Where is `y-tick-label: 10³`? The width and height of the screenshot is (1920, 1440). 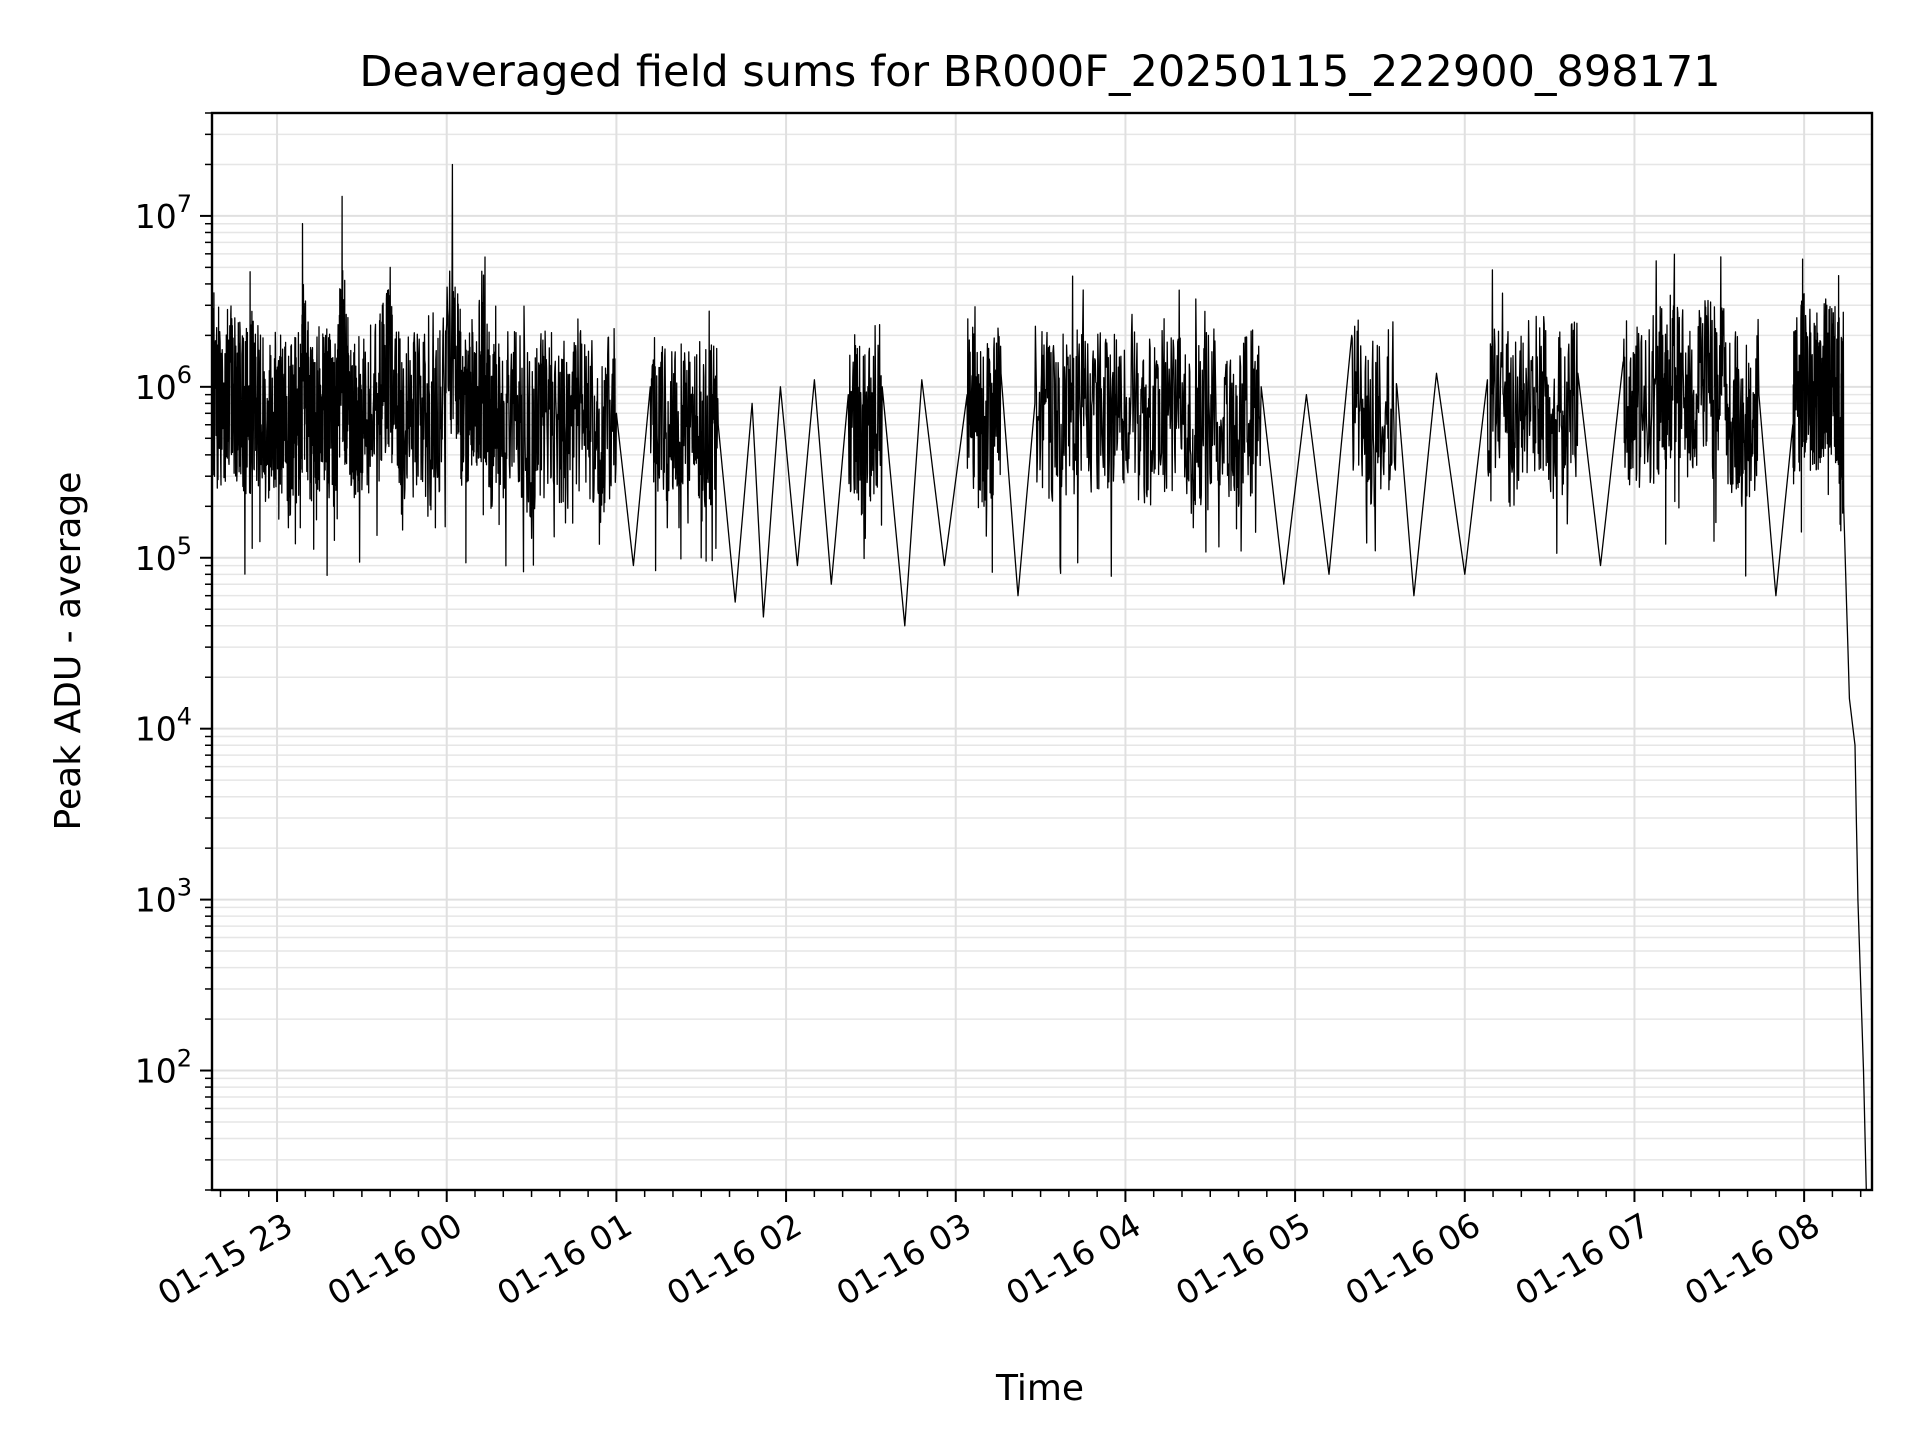
y-tick-label: 10³ is located at coordinates (163, 897).